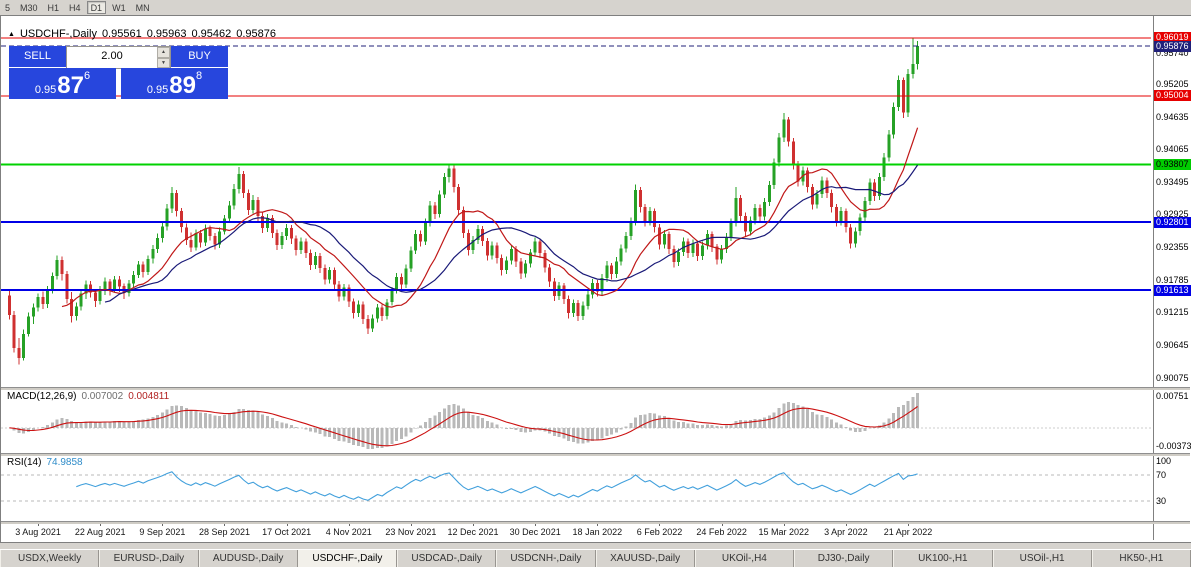 The image size is (1191, 567). I want to click on tab-label: USOil-,H1, so click(1042, 558).